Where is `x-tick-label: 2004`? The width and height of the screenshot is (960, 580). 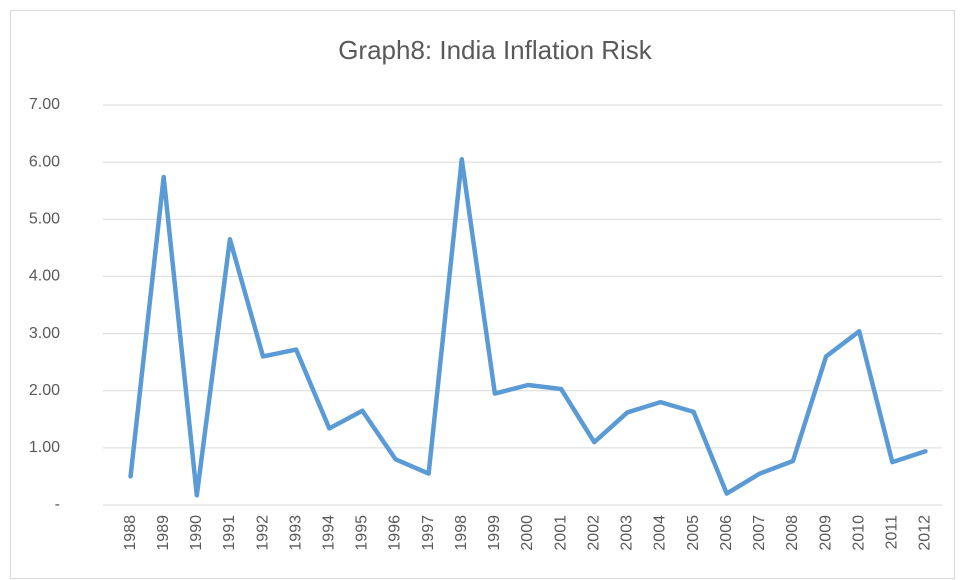
x-tick-label: 2004 is located at coordinates (660, 533).